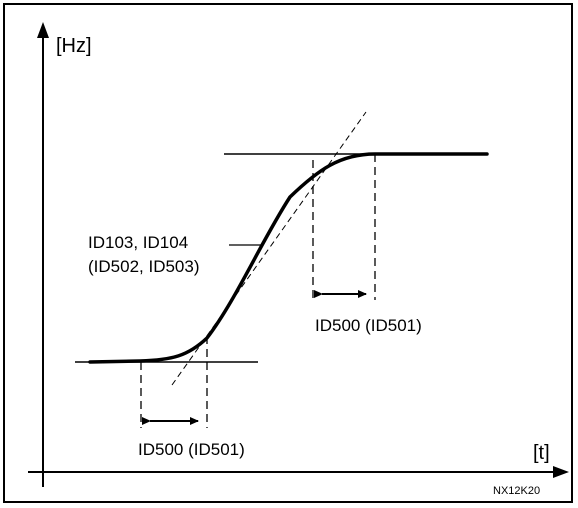  I want to click on x-axis-arrow-icon, so click(561, 472).